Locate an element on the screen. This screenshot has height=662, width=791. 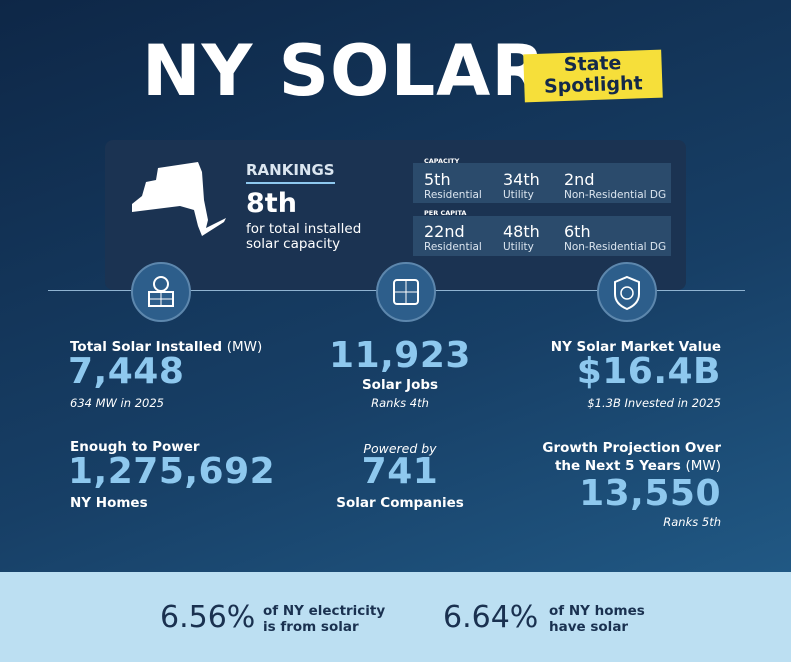
stat-note: $1.3B Invested in 2025 is located at coordinates (654, 403).